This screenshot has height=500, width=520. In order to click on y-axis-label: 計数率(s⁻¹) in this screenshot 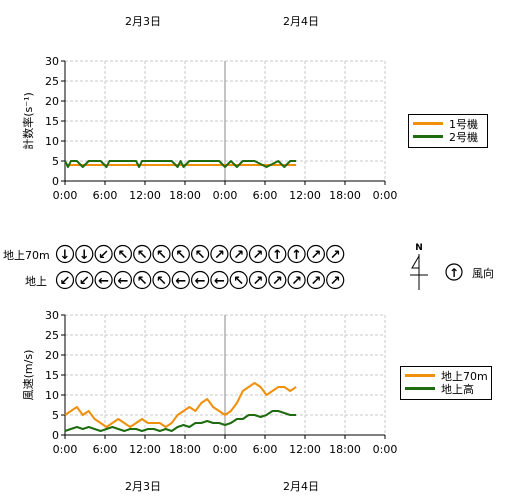, I will do `click(28, 121)`.